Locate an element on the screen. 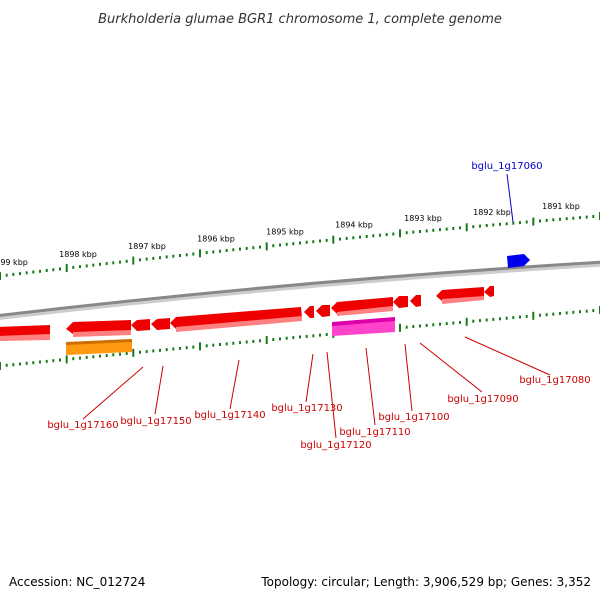  gene-feature-bglu-1g17140-b is located at coordinates (160, 324).